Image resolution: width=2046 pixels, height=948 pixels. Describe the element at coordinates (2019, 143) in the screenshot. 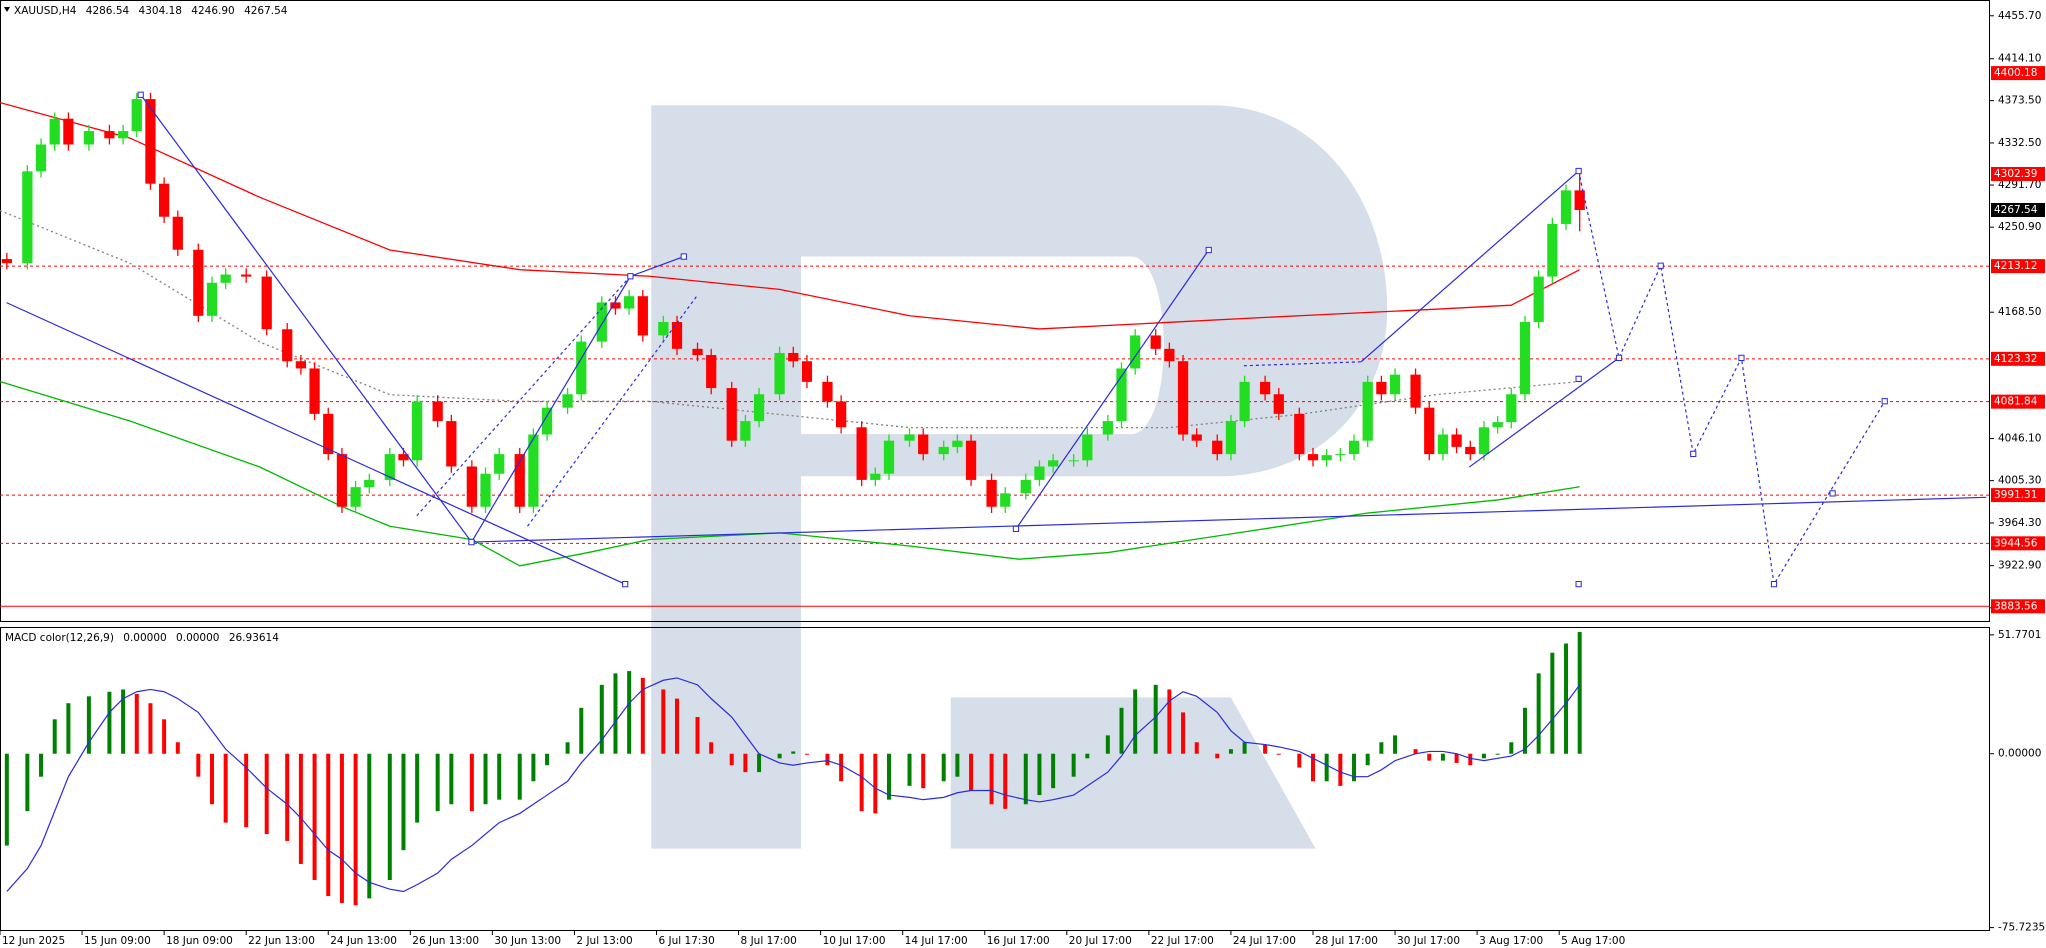

I see `y-tick-label: 4332.50` at that location.